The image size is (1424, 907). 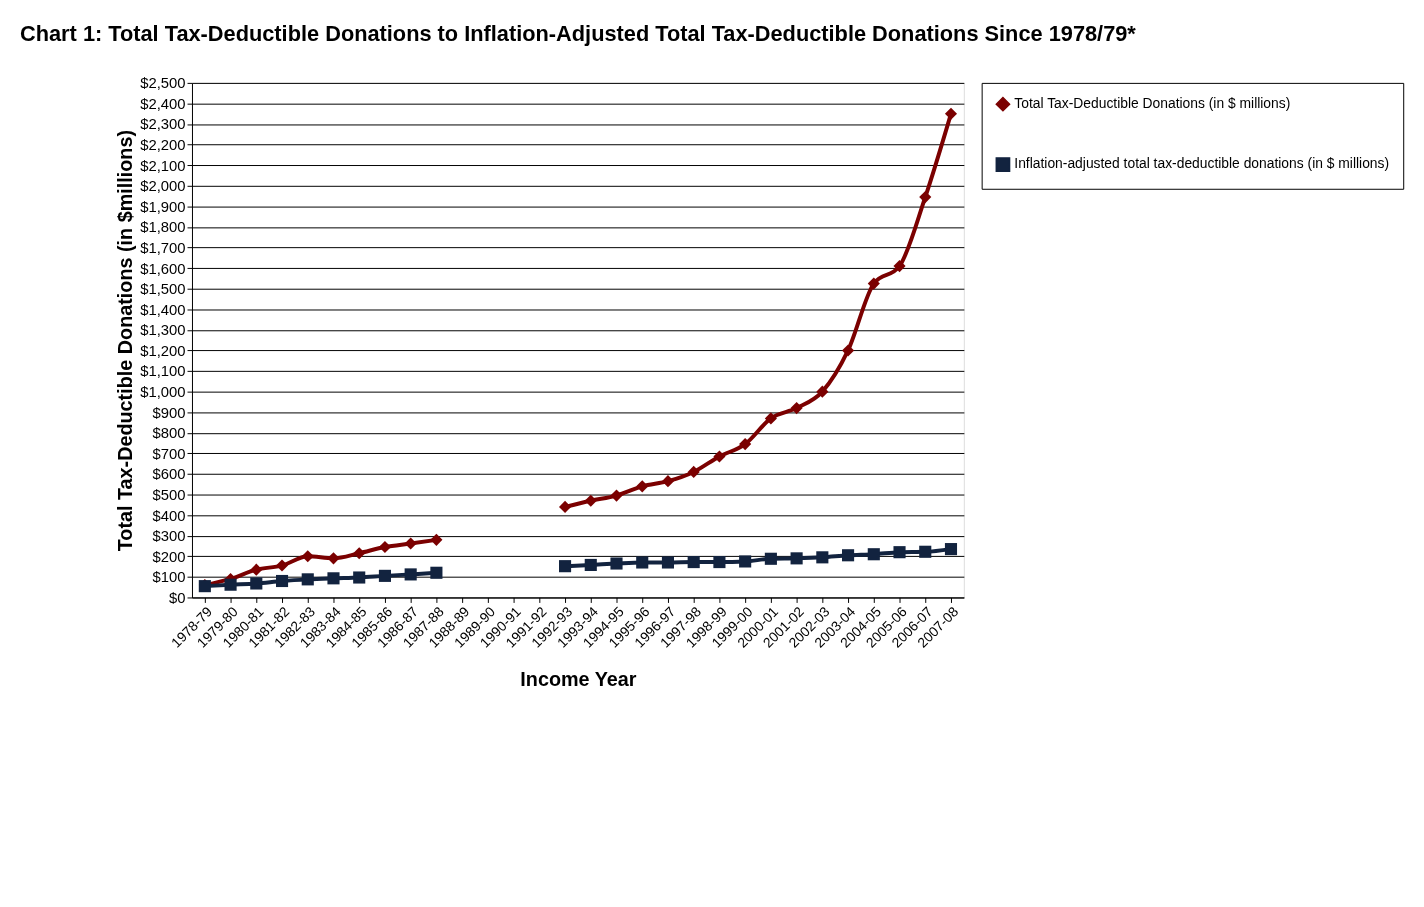 What do you see at coordinates (125, 341) in the screenshot?
I see `y-axis-title: Total Tax-Deductible Donations (in $millions)` at bounding box center [125, 341].